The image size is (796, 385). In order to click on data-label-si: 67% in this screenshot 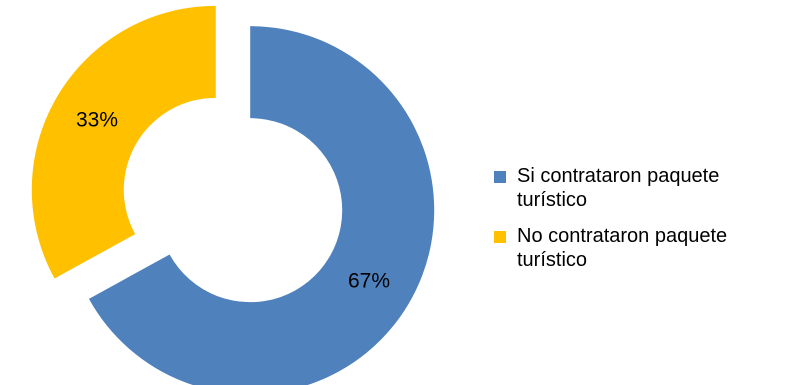, I will do `click(369, 280)`.